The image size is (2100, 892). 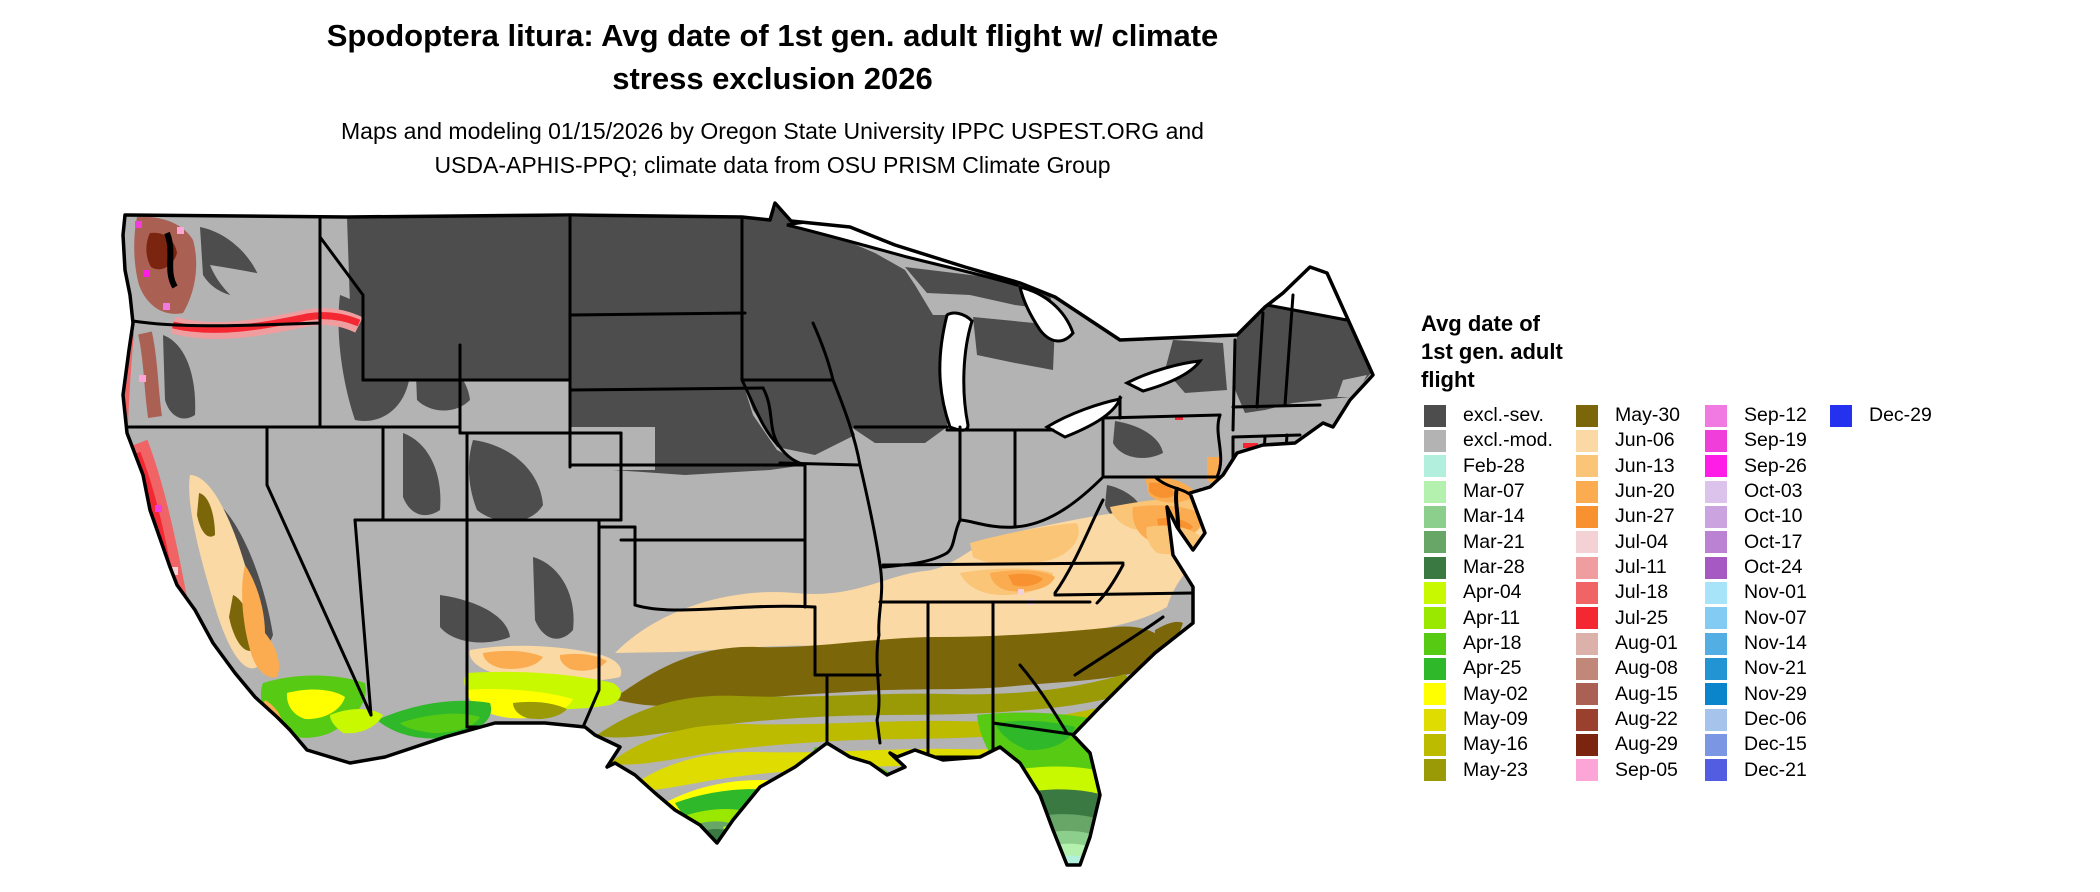 What do you see at coordinates (1756, 643) in the screenshot?
I see `legend-item: Nov-14` at bounding box center [1756, 643].